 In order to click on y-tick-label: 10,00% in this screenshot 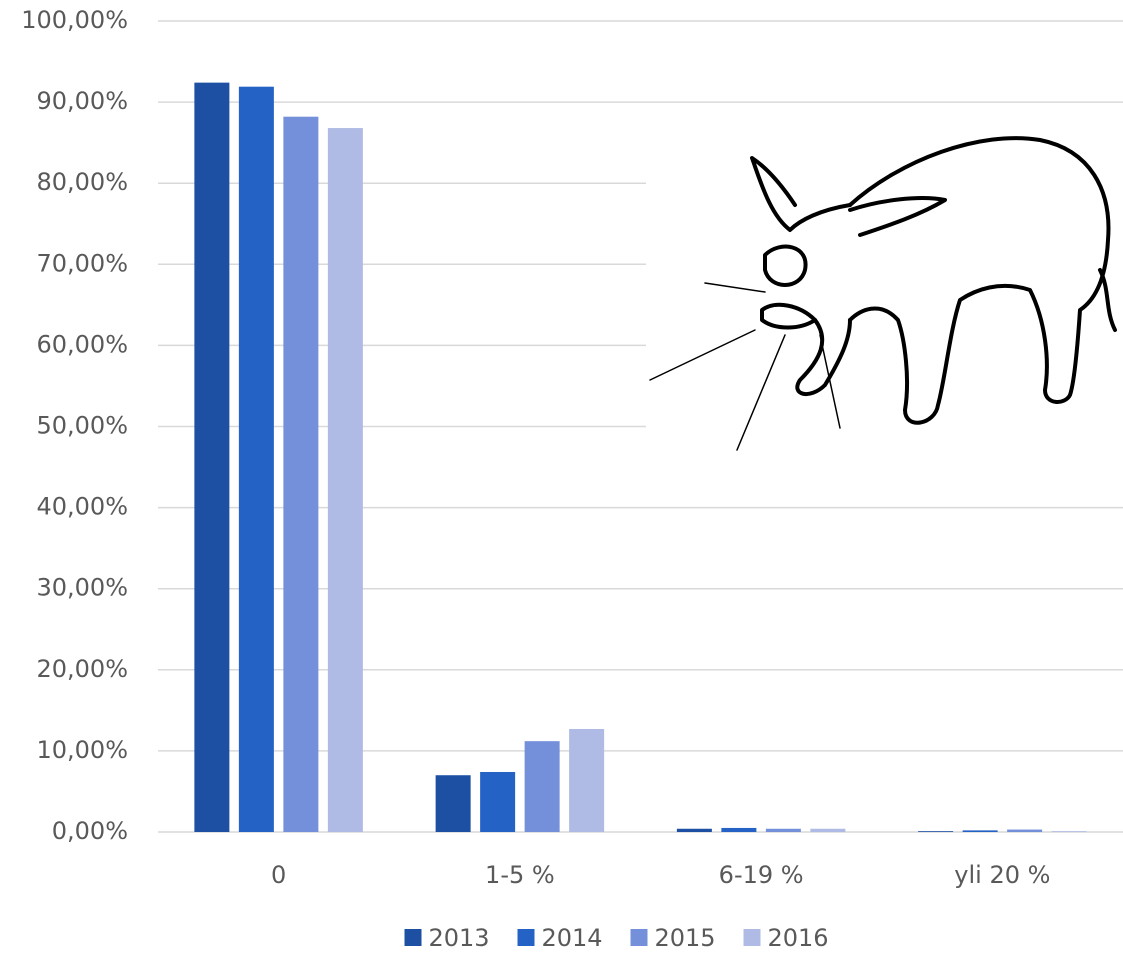, I will do `click(82, 750)`.